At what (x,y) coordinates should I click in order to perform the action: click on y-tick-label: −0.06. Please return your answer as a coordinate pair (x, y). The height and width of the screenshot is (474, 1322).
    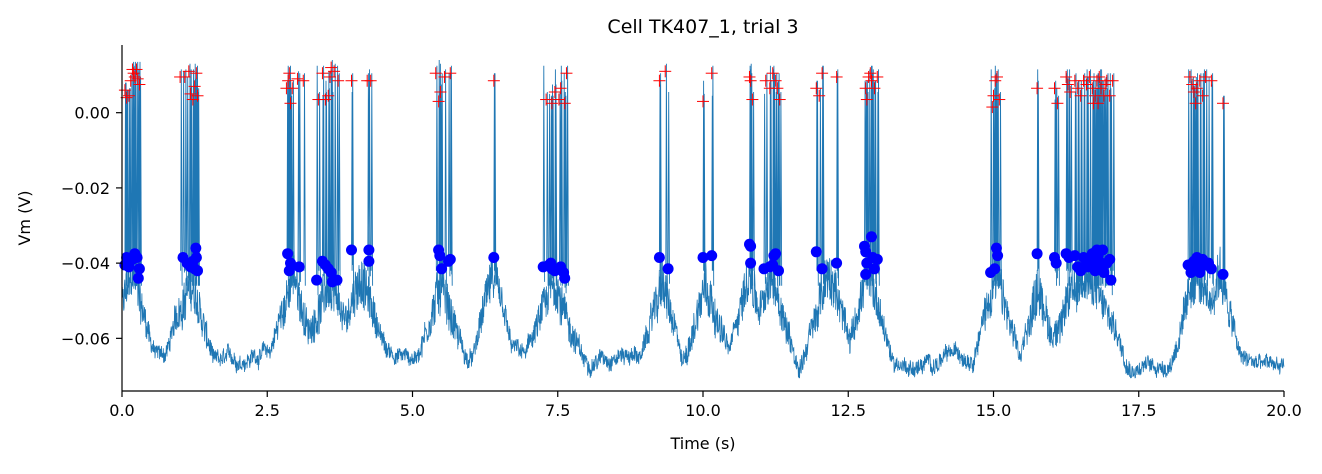
    Looking at the image, I should click on (85, 338).